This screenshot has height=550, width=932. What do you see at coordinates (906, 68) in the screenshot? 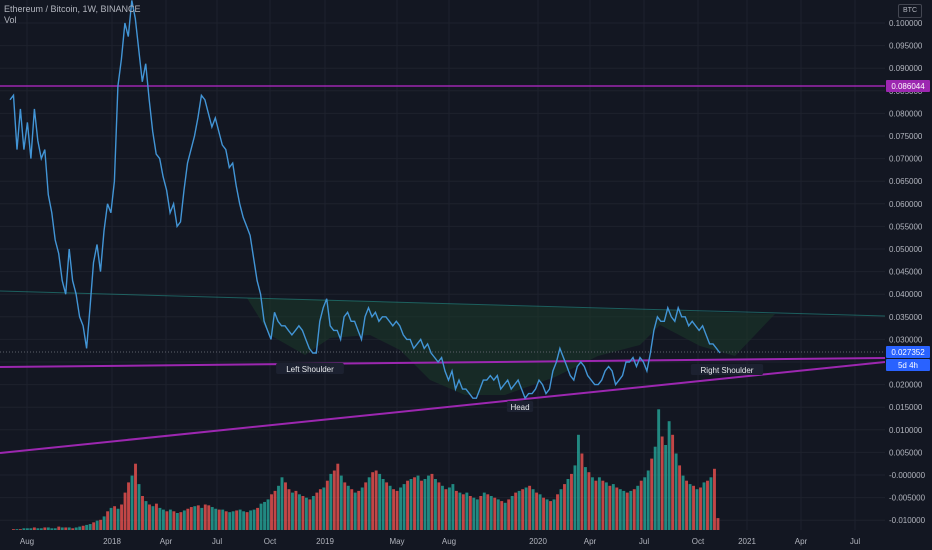
I see `y-tick-label: 0.090000` at bounding box center [906, 68].